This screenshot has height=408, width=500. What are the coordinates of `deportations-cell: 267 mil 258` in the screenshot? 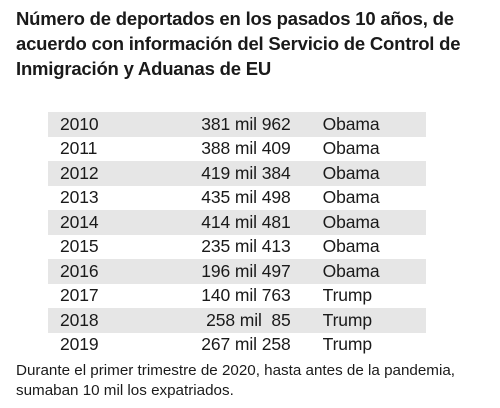 It's located at (246, 344).